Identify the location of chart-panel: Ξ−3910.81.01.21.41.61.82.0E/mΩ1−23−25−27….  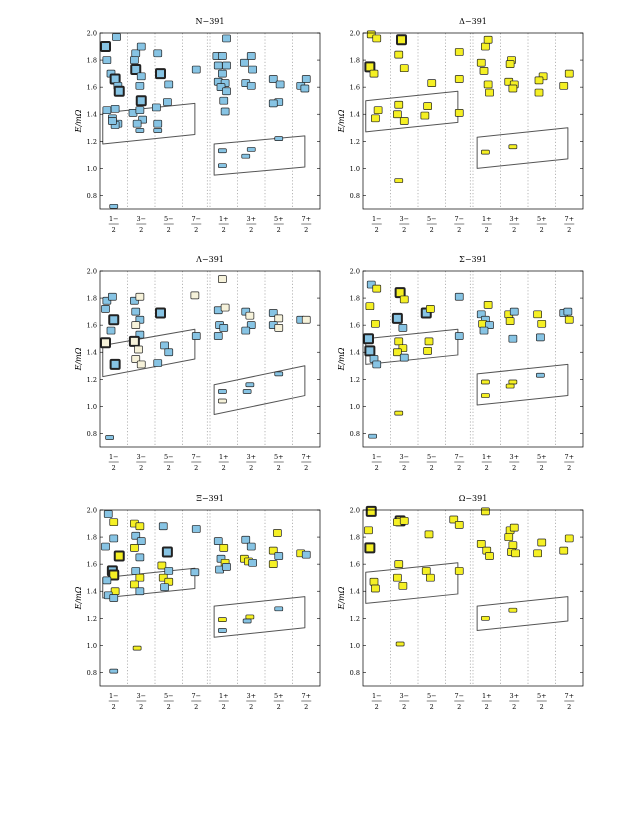
(197, 602).